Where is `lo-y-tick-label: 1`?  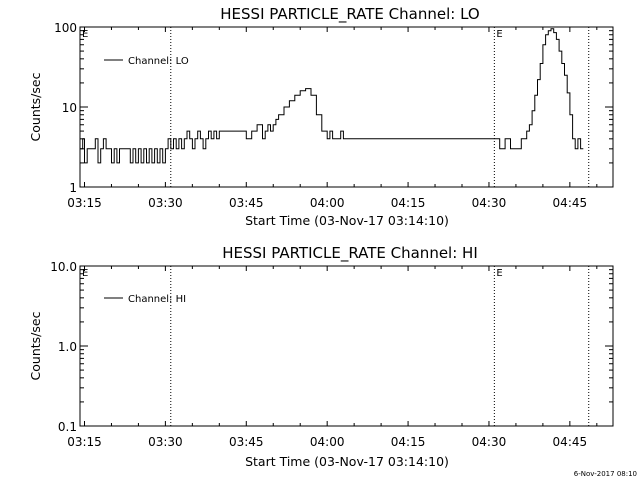
lo-y-tick-label: 1 is located at coordinates (73, 188).